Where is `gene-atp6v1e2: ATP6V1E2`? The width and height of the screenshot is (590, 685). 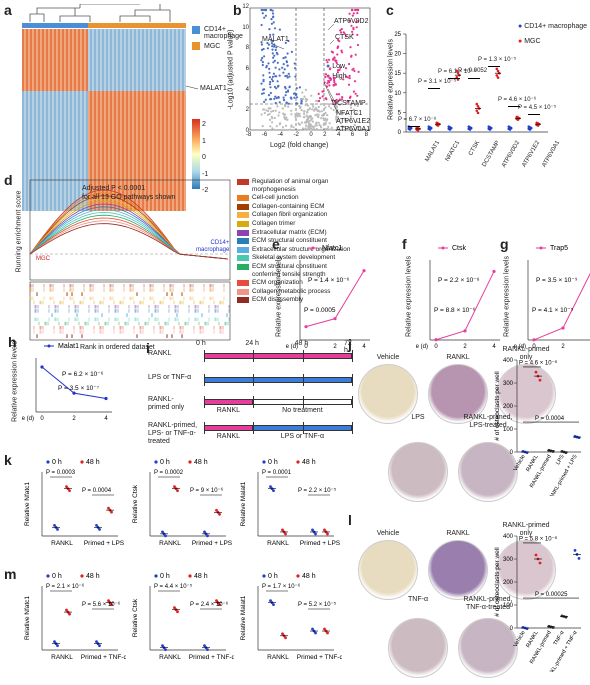
gene-atp6v1e2: ATP6V1E2 is located at coordinates (353, 121).